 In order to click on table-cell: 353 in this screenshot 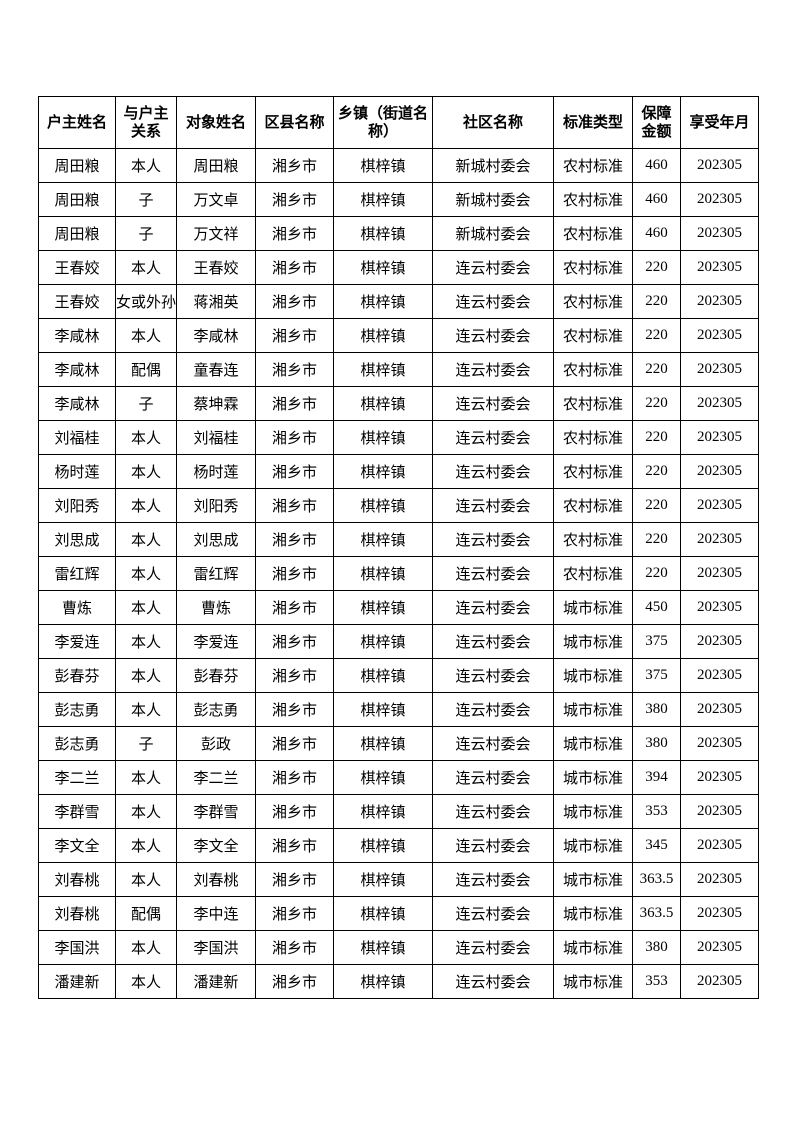, I will do `click(656, 981)`.